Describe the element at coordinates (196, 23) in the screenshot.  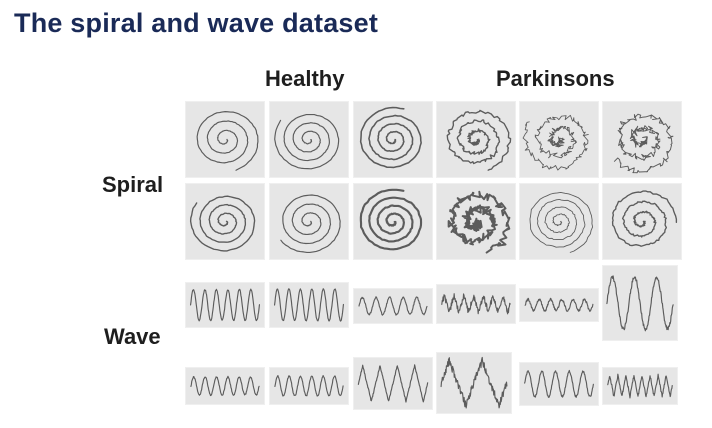
I see `page-title: The spiral and wave dataset` at that location.